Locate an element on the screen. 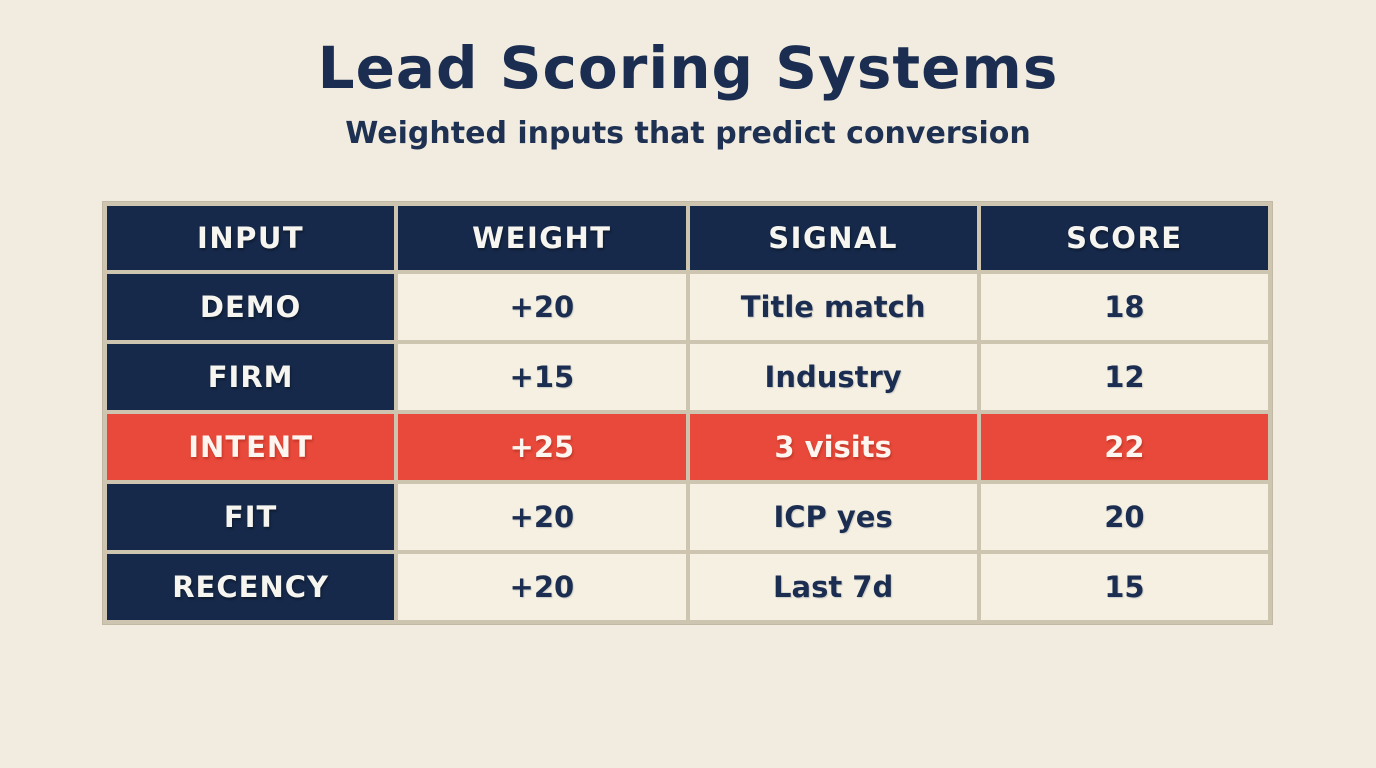  column-header-score: SCORE is located at coordinates (1124, 238).